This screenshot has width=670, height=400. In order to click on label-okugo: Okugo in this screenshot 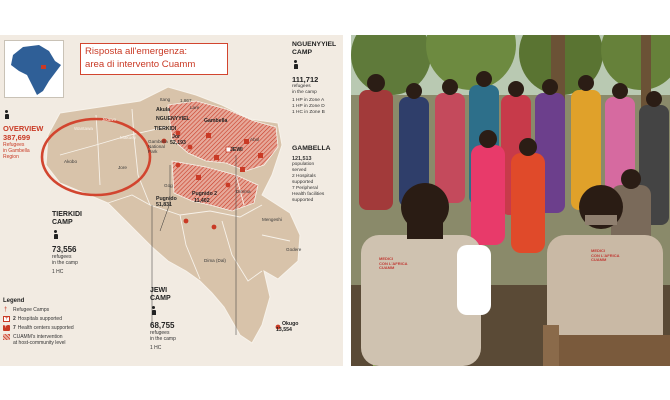, I will do `click(290, 324)`.